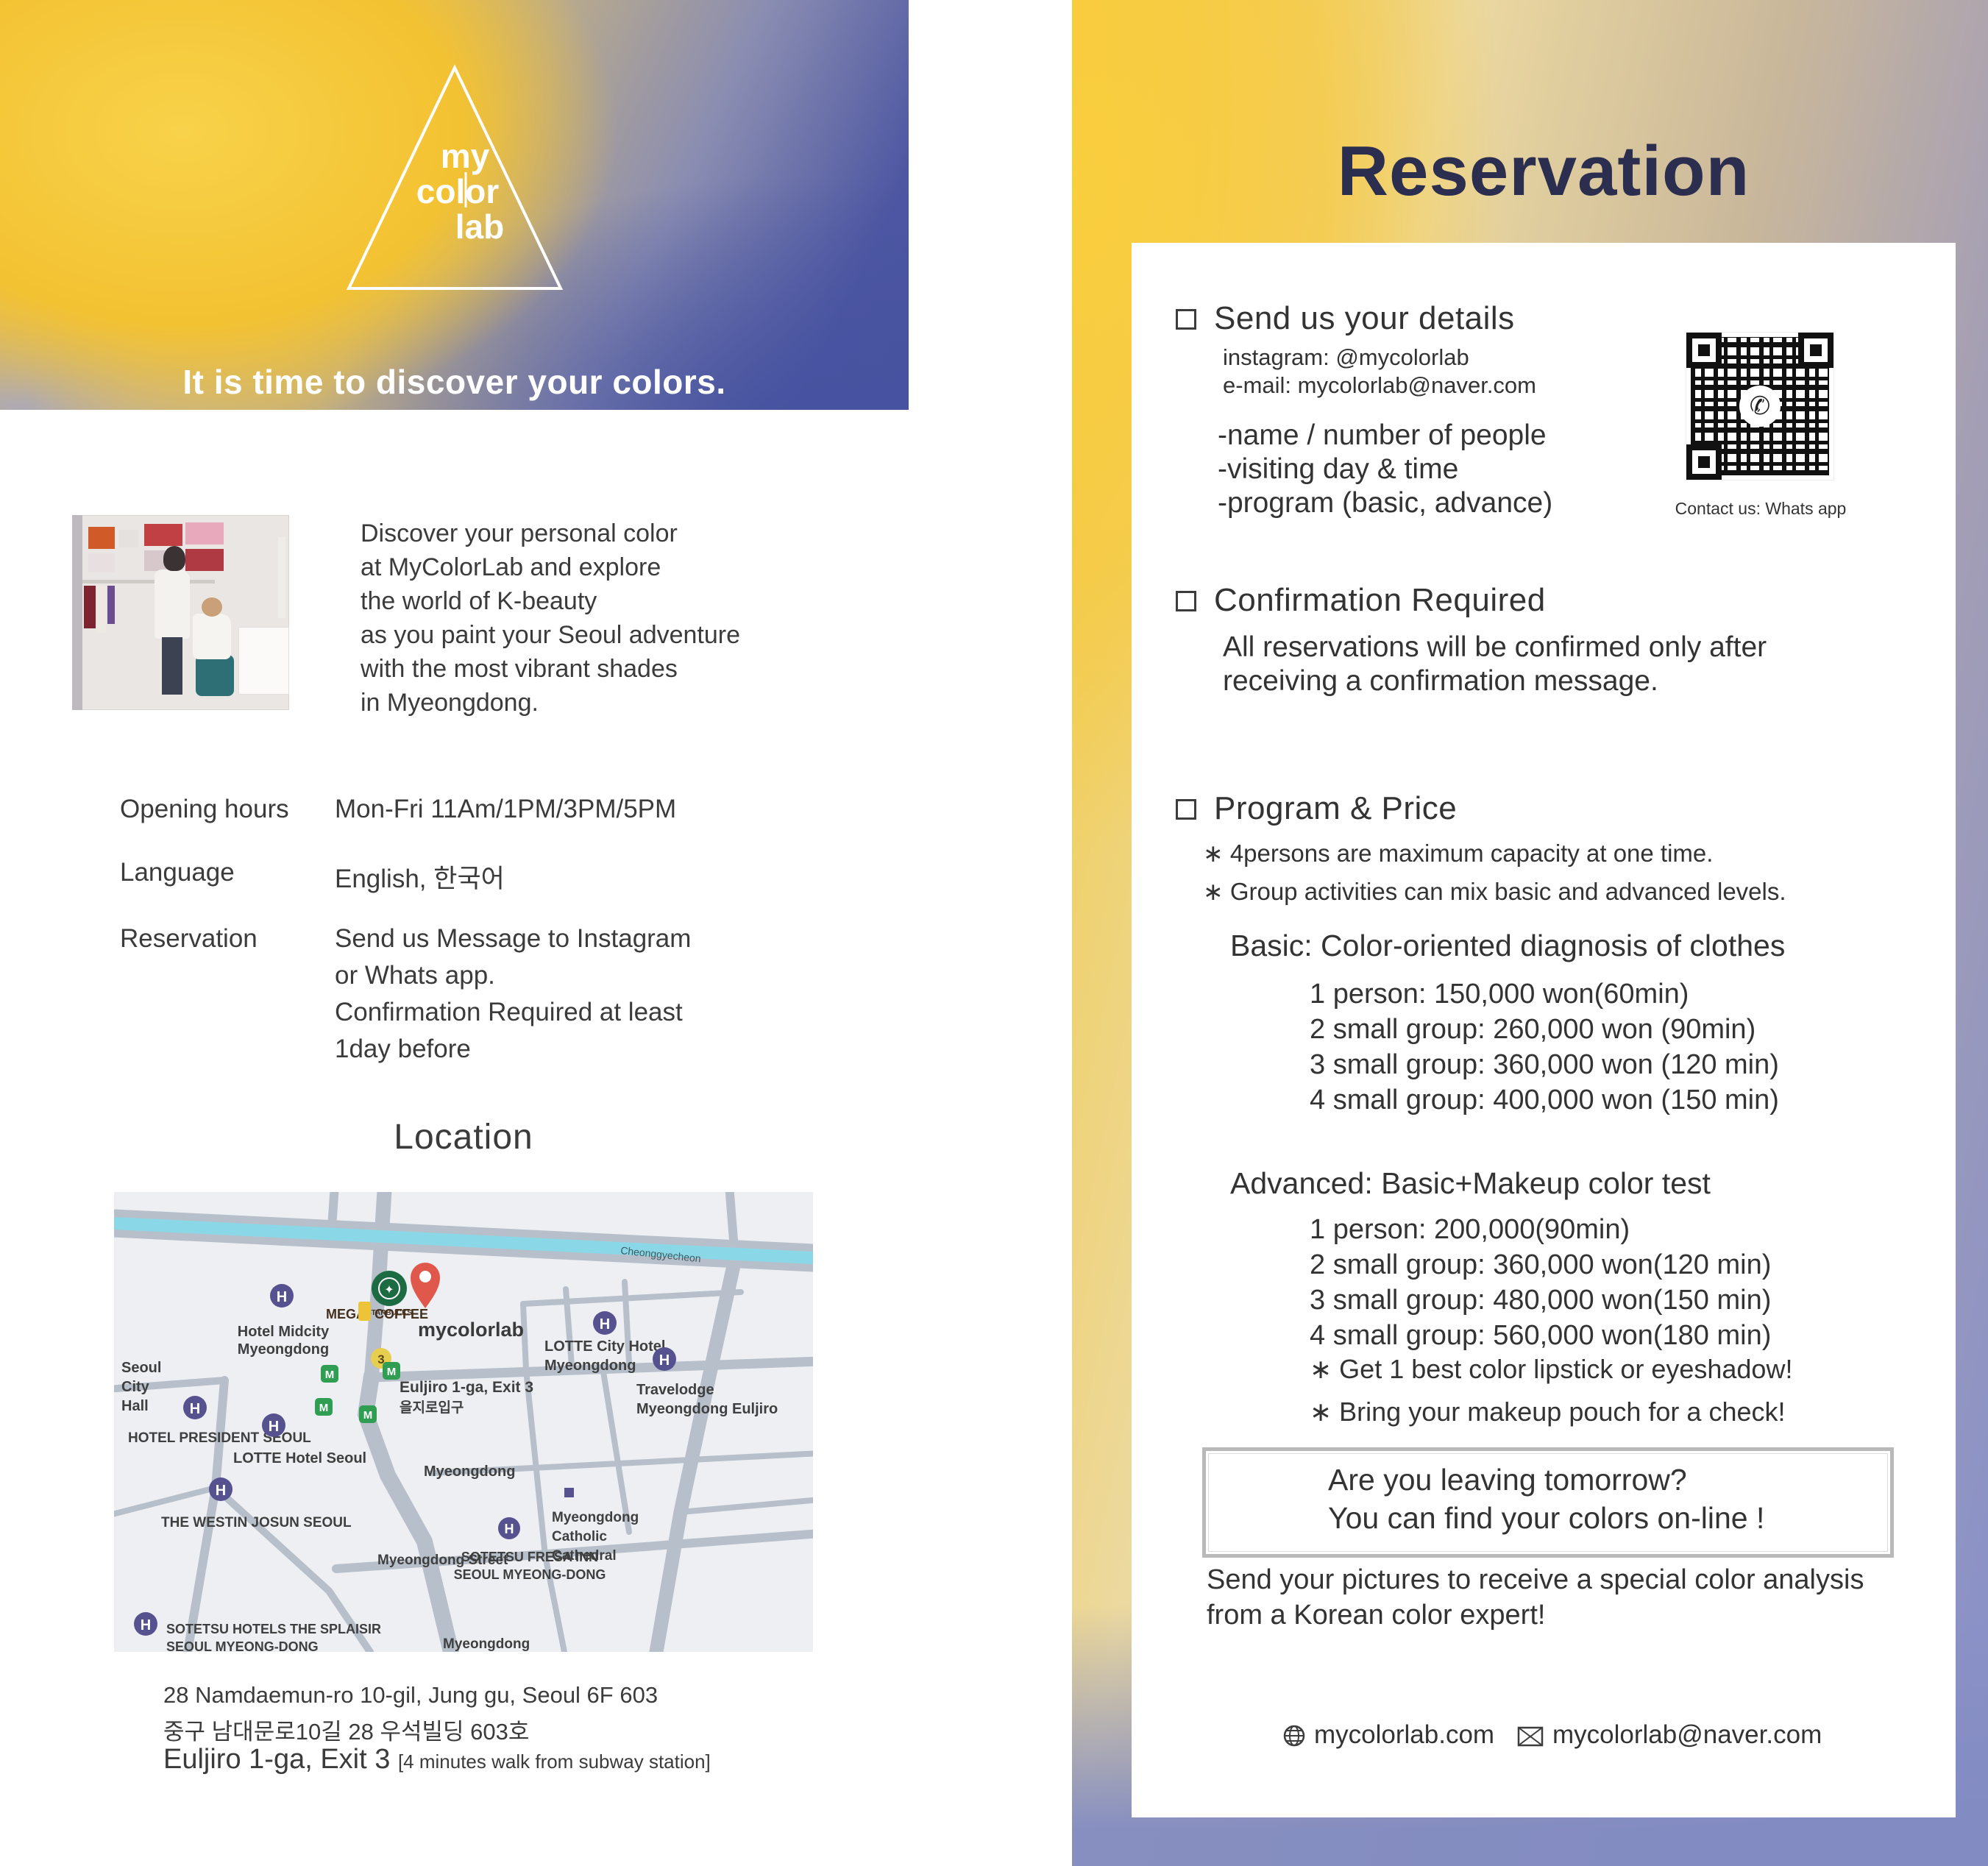  What do you see at coordinates (141, 1368) in the screenshot?
I see `label-seoul-city-hall: Seoul` at bounding box center [141, 1368].